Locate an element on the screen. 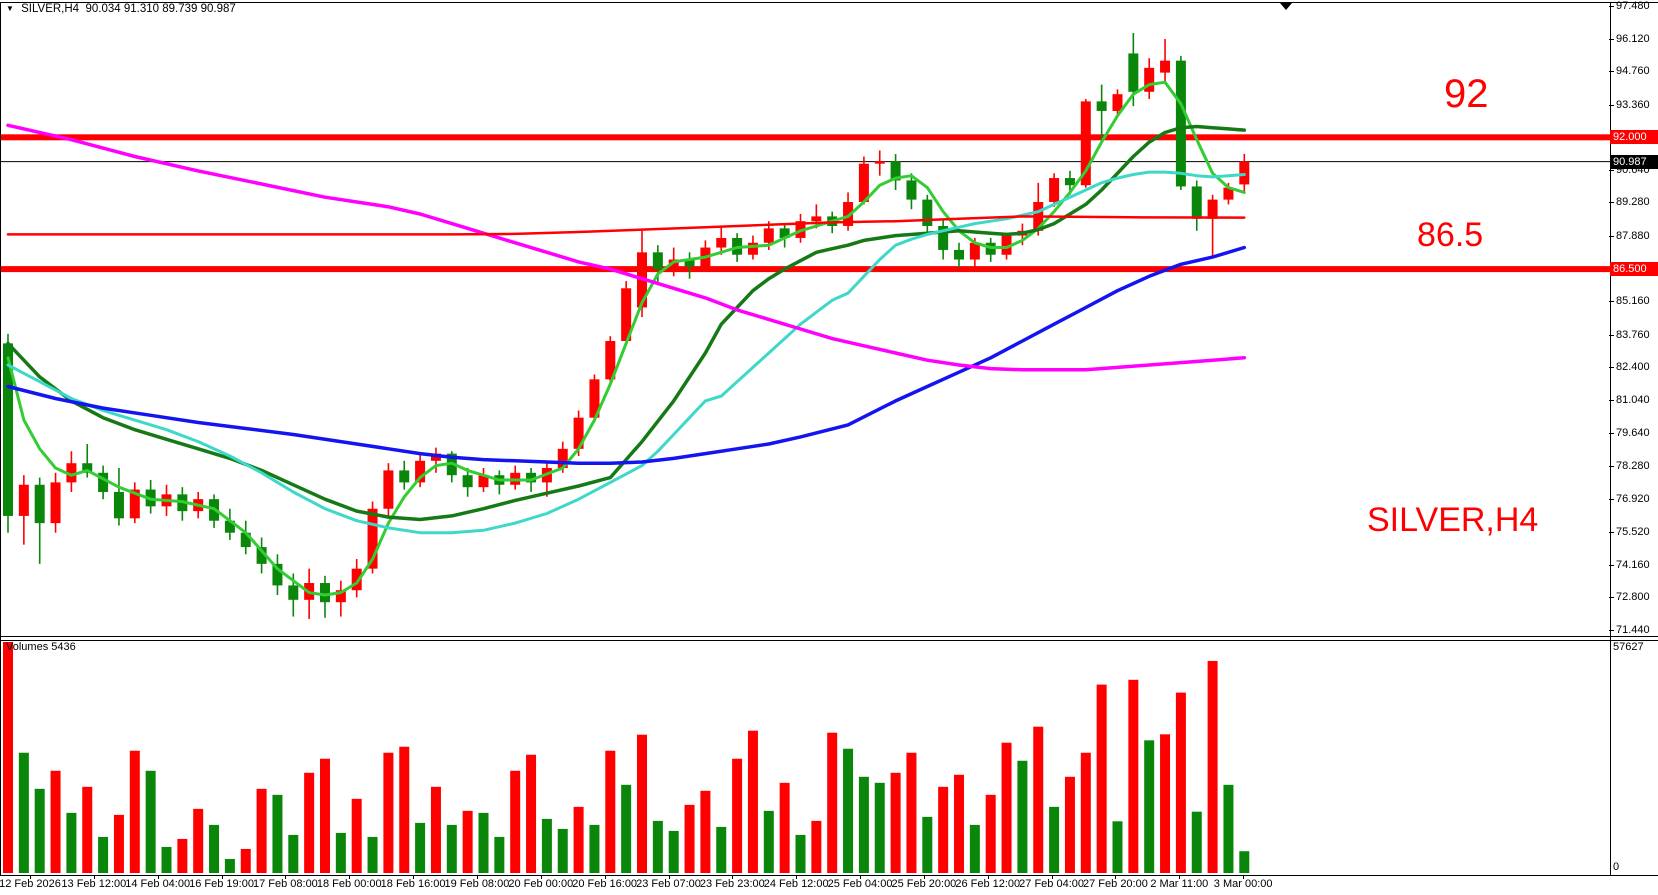 This screenshot has width=1658, height=895. price-tick-label: 78.280 is located at coordinates (1633, 466).